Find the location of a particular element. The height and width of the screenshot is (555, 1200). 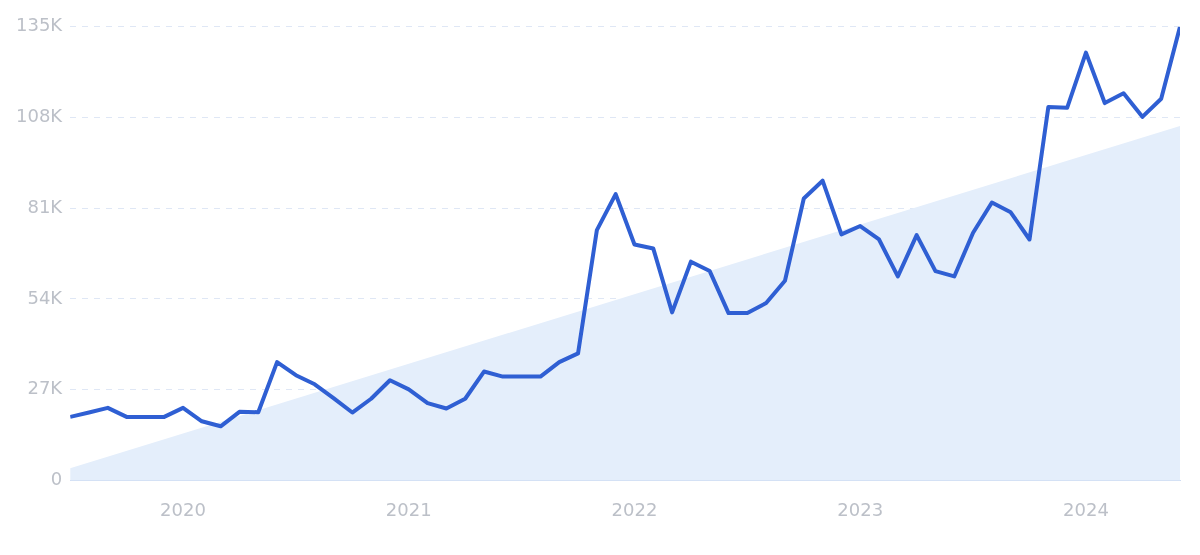

y-tick-label: 54K is located at coordinates (45, 297).